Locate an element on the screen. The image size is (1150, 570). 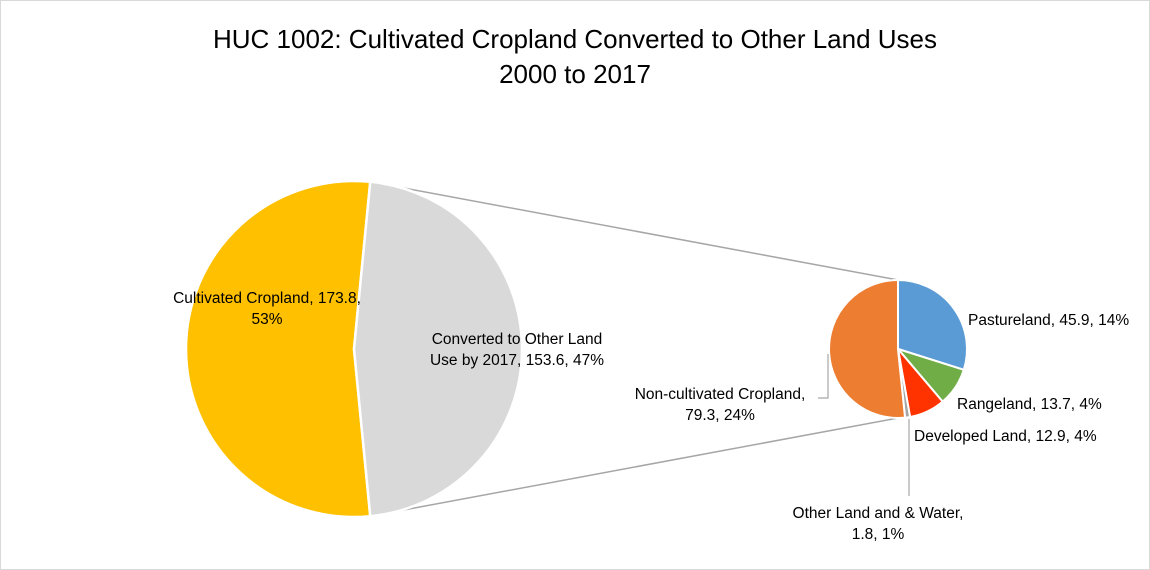
slice-cultivated-cropland is located at coordinates (278, 349).